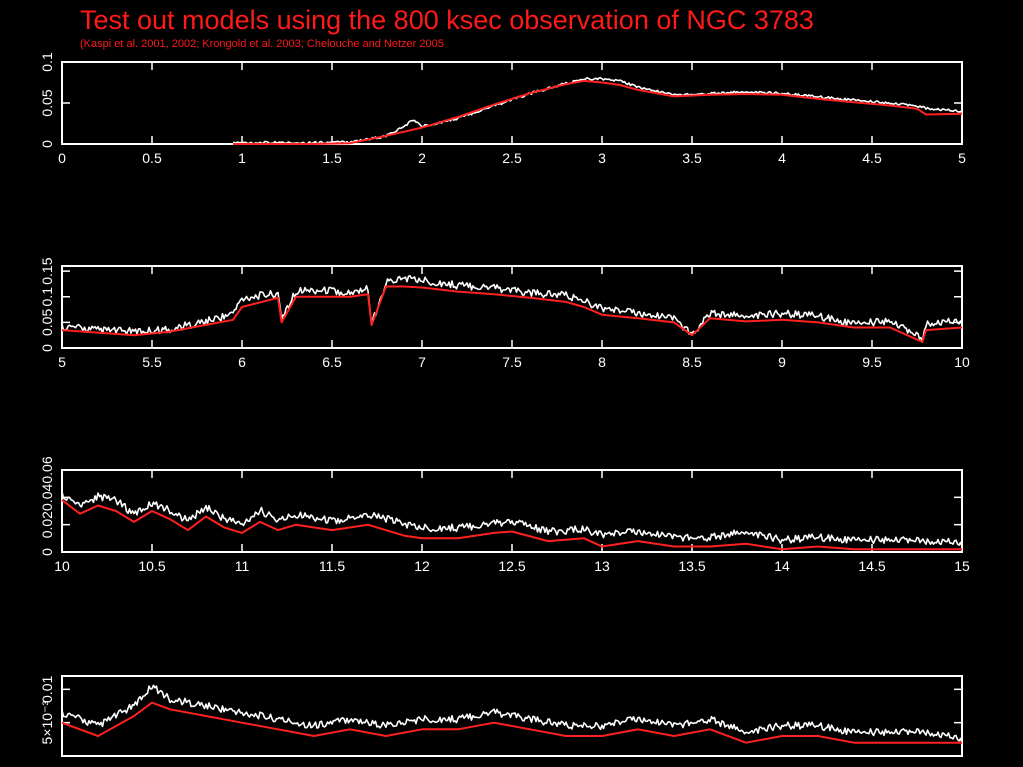 The image size is (1023, 767). Describe the element at coordinates (692, 158) in the screenshot. I see `x-tick-label: 3.5` at that location.